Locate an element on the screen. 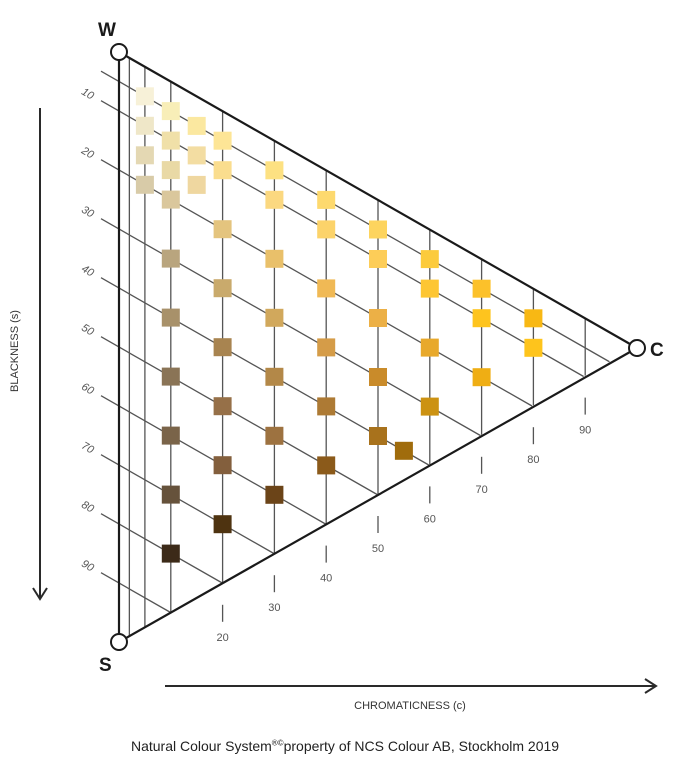 The height and width of the screenshot is (781, 690). blackness-tick-label: 60 is located at coordinates (87, 389).